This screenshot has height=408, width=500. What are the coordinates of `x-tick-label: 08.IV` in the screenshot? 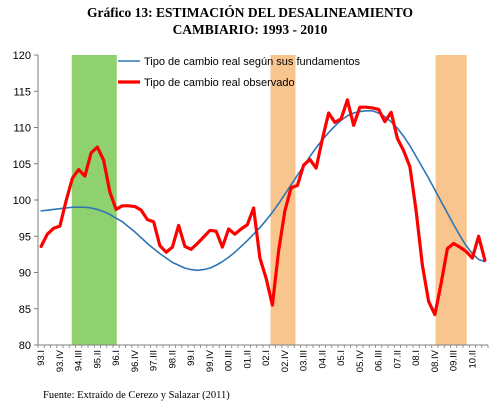 It's located at (435, 360).